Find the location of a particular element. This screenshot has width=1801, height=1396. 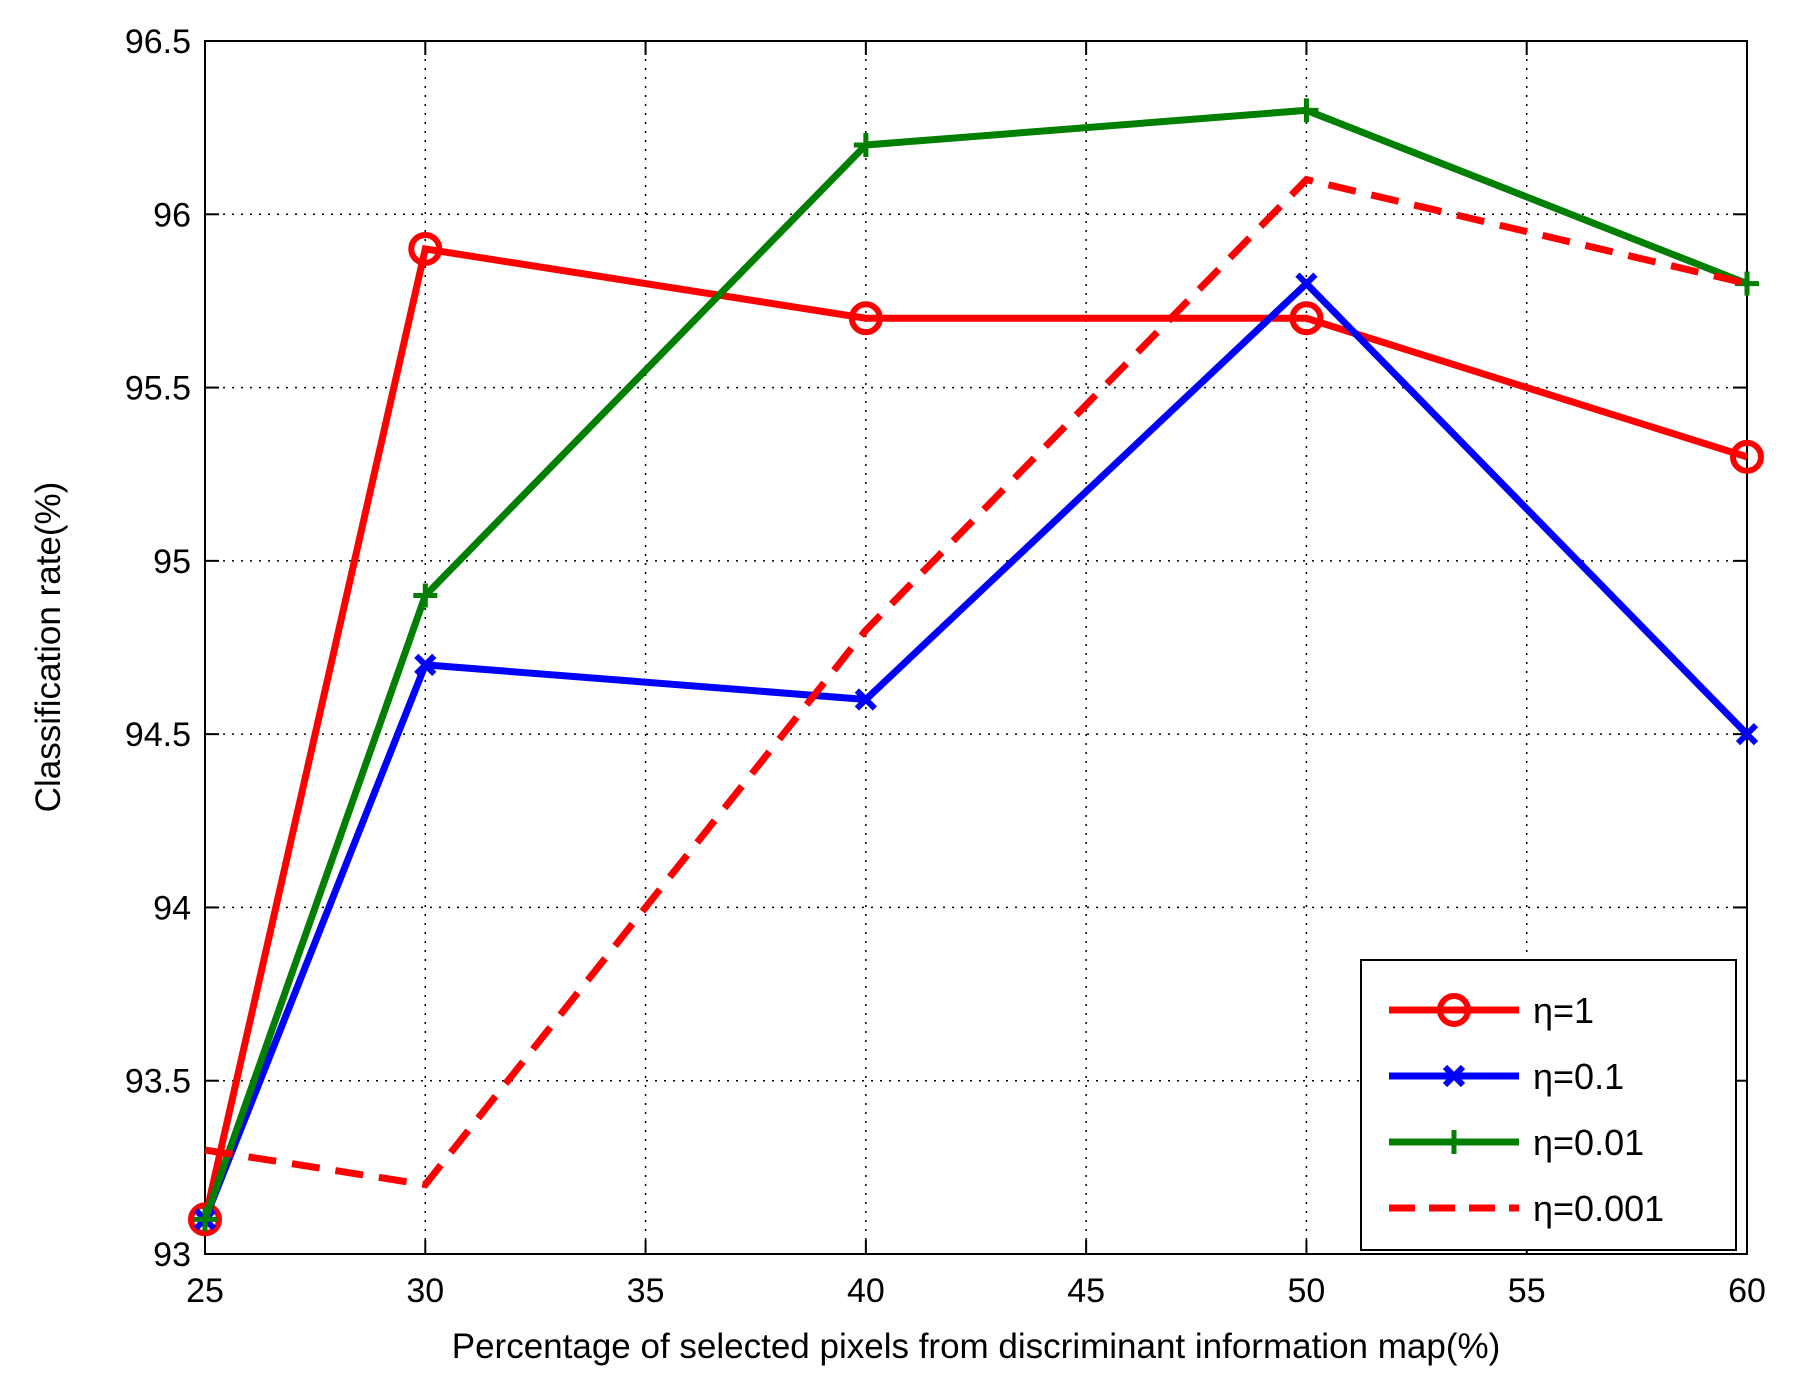

x-tick-label: 45 is located at coordinates (1086, 1291).